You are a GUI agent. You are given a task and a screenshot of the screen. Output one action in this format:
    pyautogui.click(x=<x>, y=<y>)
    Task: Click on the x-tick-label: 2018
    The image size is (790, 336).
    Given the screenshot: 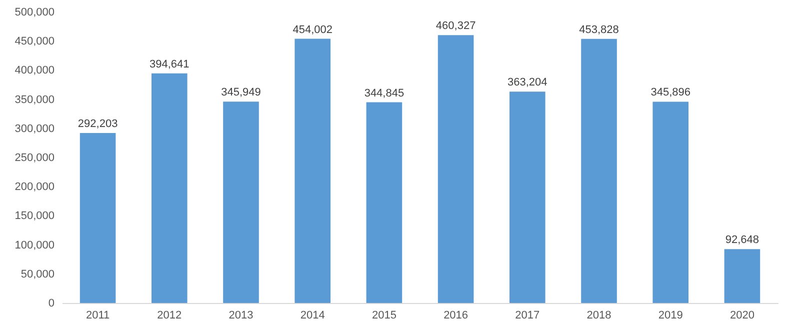 What is the action you would take?
    pyautogui.click(x=599, y=316)
    